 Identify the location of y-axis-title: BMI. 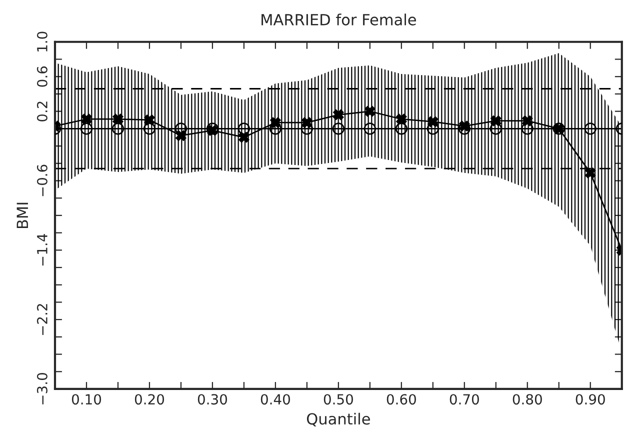
(22, 215).